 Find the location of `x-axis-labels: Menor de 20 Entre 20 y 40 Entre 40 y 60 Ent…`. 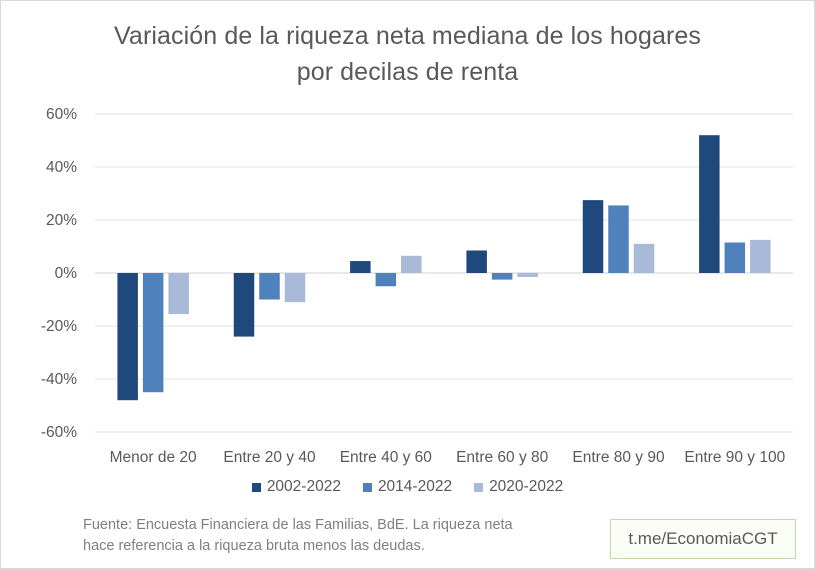

x-axis-labels: Menor de 20 Entre 20 y 40 Entre 40 y 60 Ent… is located at coordinates (448, 457).